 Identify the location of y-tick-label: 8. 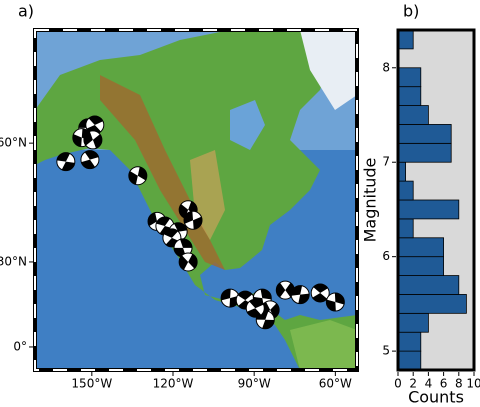
(386, 67).